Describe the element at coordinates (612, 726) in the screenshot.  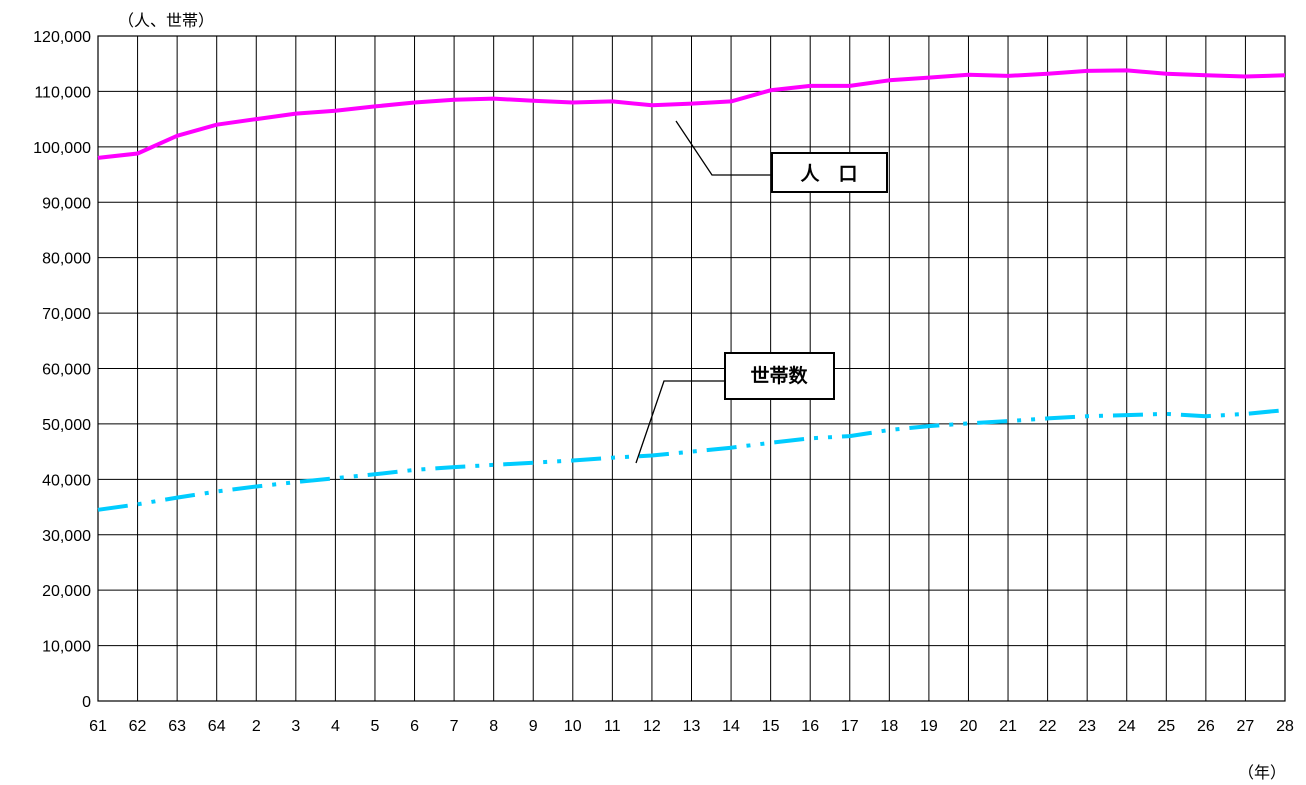
I see `x-tick-label: 11` at that location.